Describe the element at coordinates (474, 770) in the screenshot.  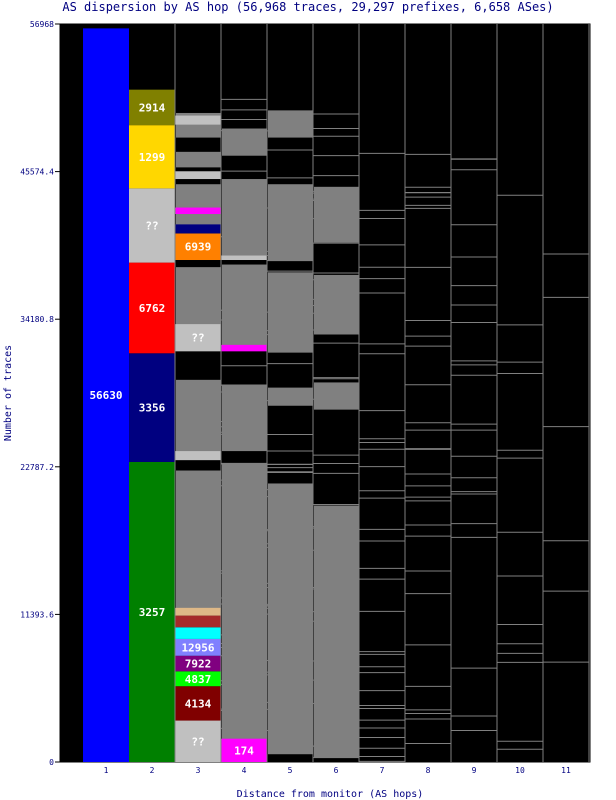
I see `x-tick-label: 9` at that location.